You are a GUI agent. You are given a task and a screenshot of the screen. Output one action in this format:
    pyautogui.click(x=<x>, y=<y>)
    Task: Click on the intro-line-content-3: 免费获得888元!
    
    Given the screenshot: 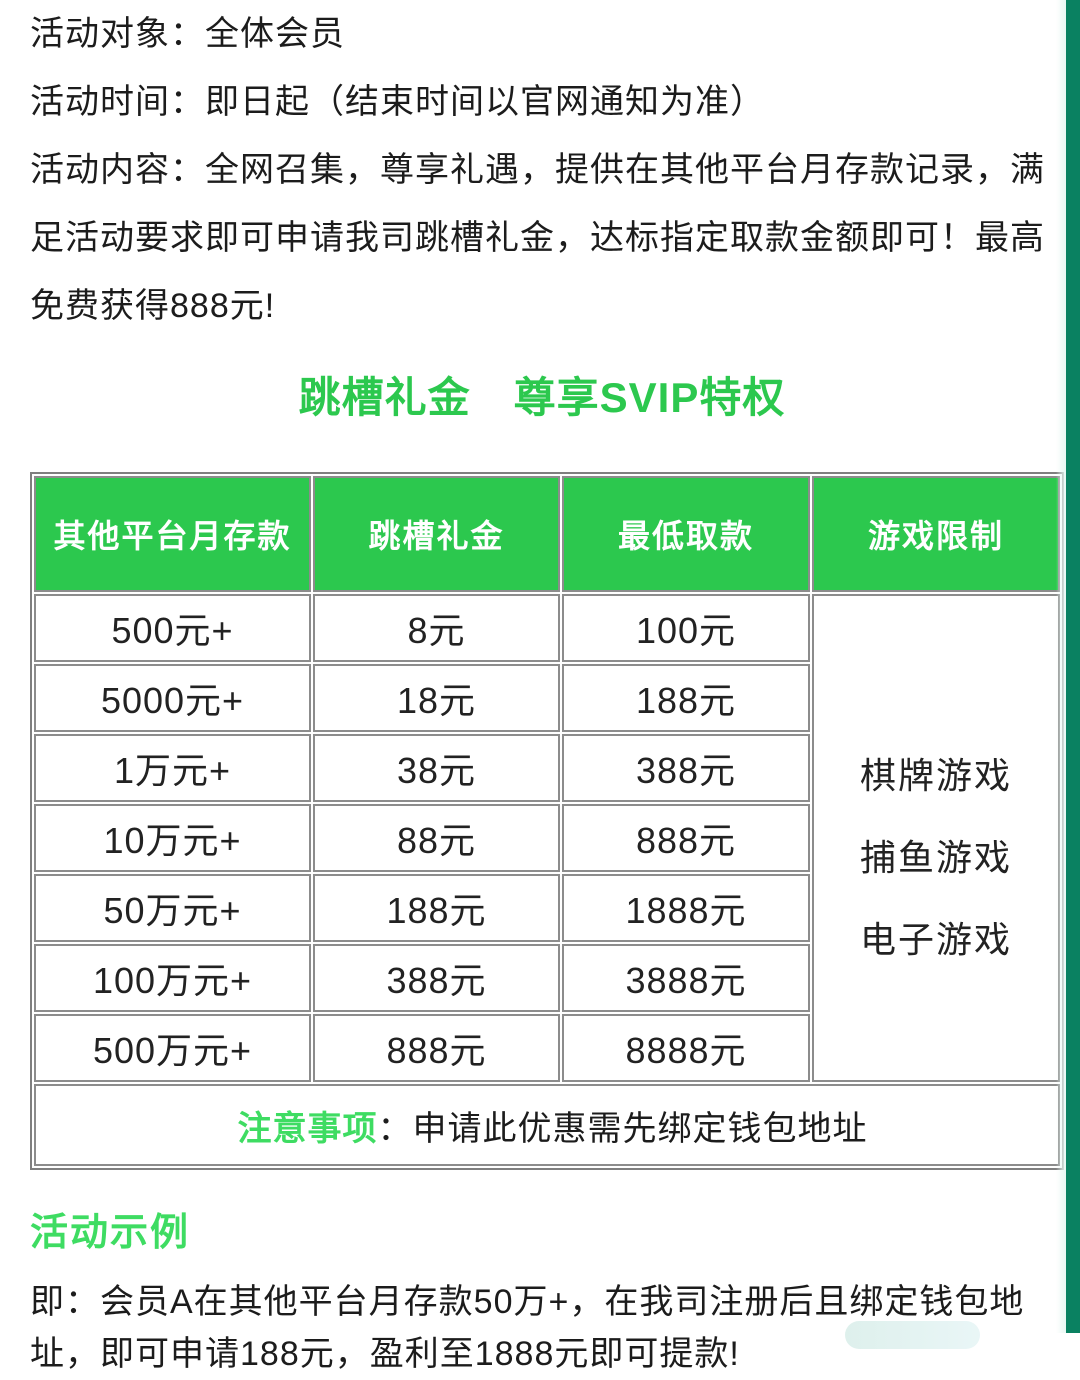 What is the action you would take?
    pyautogui.click(x=153, y=306)
    